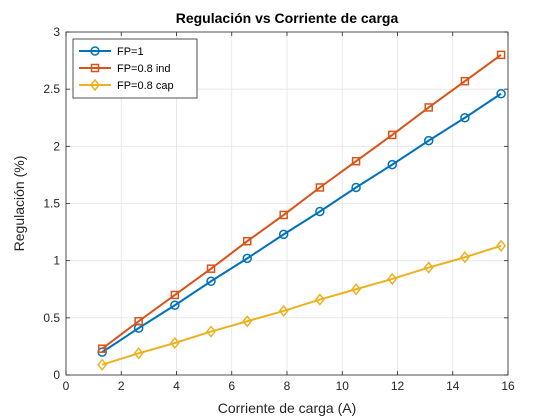 The image size is (560, 420). I want to click on legend-item: FP=0.8 cap, so click(126, 85).